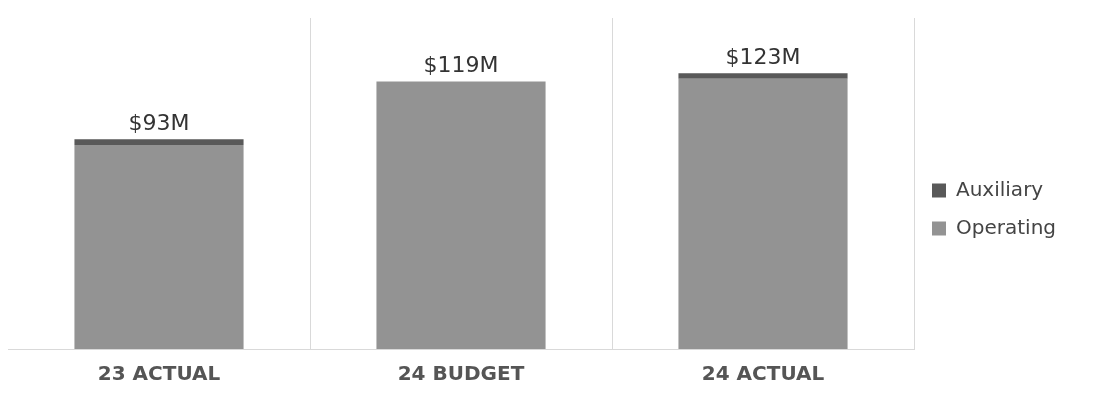 The width and height of the screenshot is (1094, 409). I want to click on annotation: $93M, so click(159, 123).